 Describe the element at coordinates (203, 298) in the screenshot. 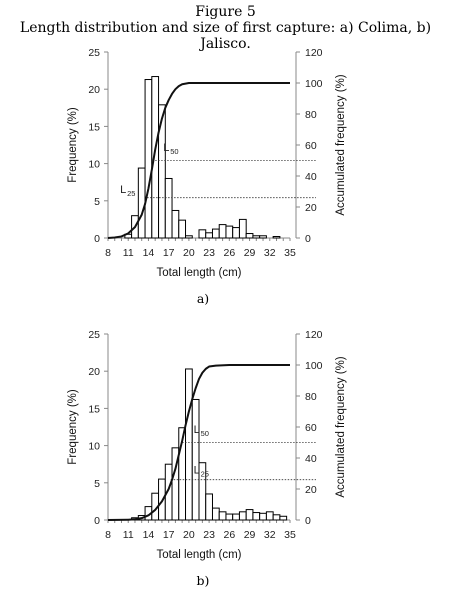

I see `panel-label: a)` at that location.